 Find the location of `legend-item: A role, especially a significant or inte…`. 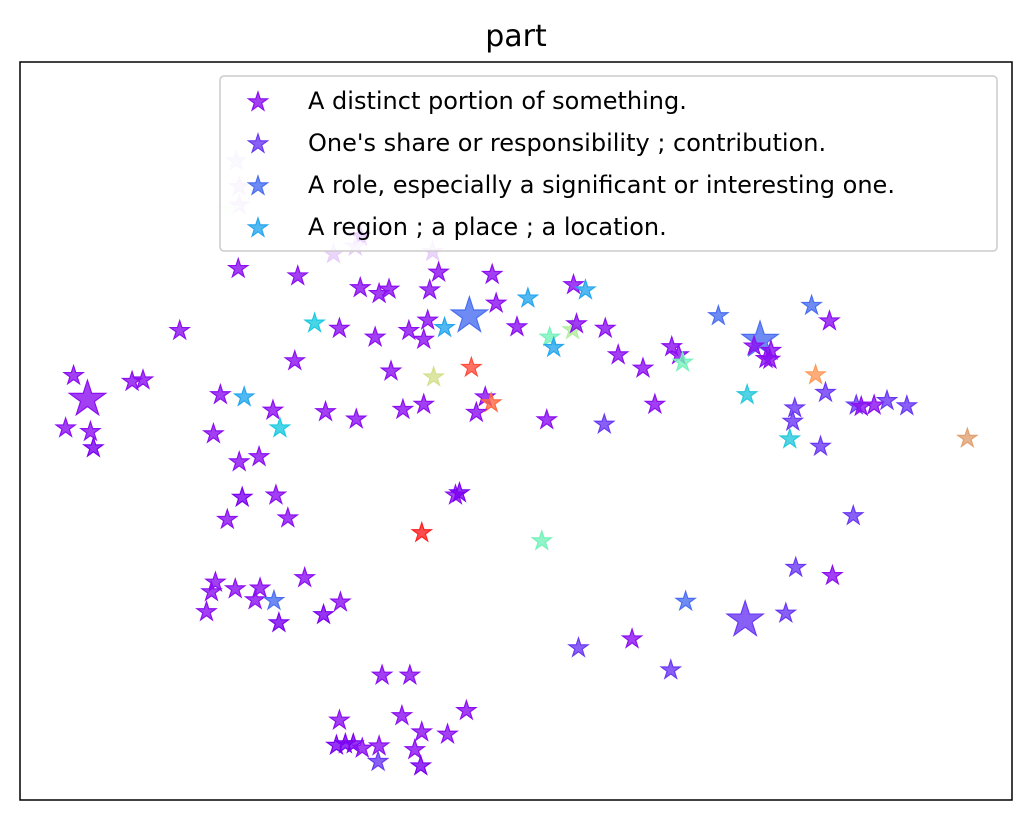

legend-item: A role, especially a significant or inte… is located at coordinates (571, 185).